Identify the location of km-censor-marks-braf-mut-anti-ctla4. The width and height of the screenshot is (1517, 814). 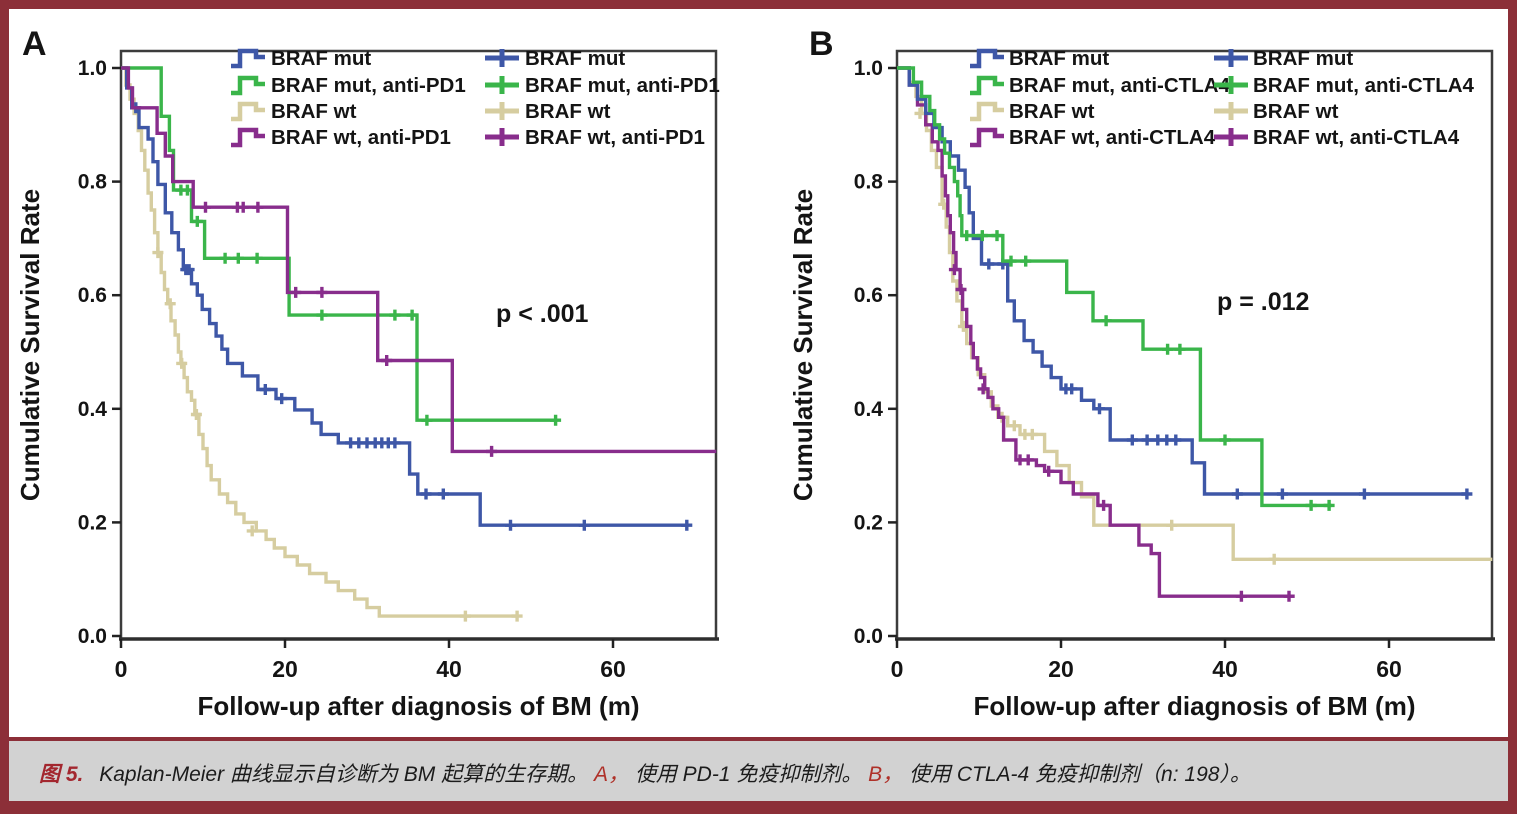
(1148, 370).